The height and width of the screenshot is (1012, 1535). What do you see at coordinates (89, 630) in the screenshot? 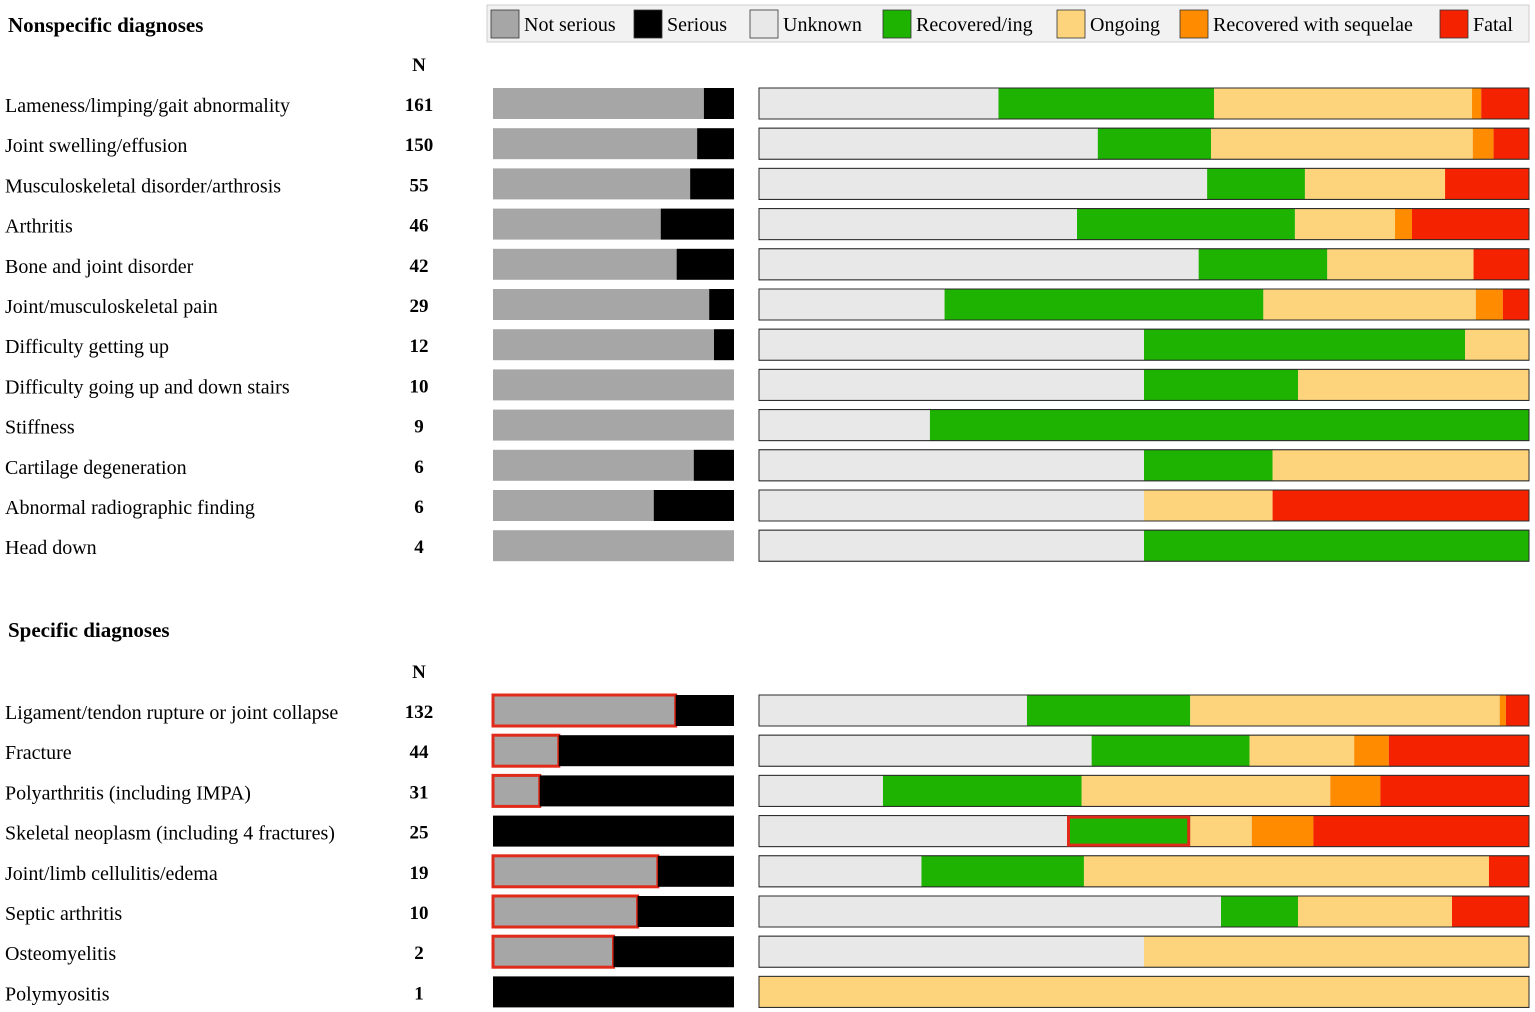
I see `section-title: Specific diagnoses` at bounding box center [89, 630].